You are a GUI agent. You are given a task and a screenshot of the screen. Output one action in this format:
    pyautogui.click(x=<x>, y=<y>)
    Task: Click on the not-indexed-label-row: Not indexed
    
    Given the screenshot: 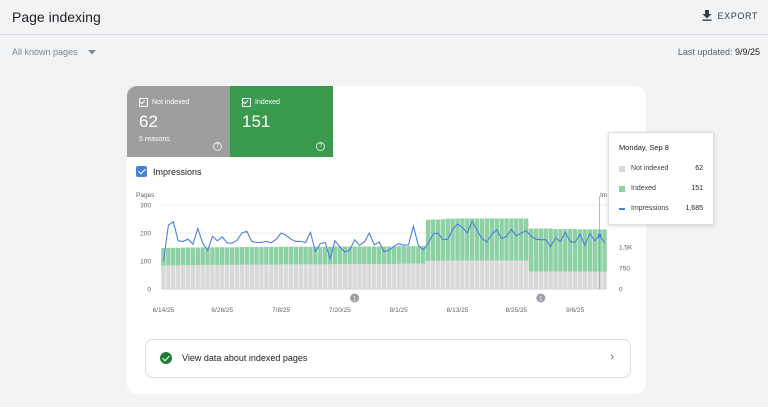 What is the action you would take?
    pyautogui.click(x=164, y=102)
    